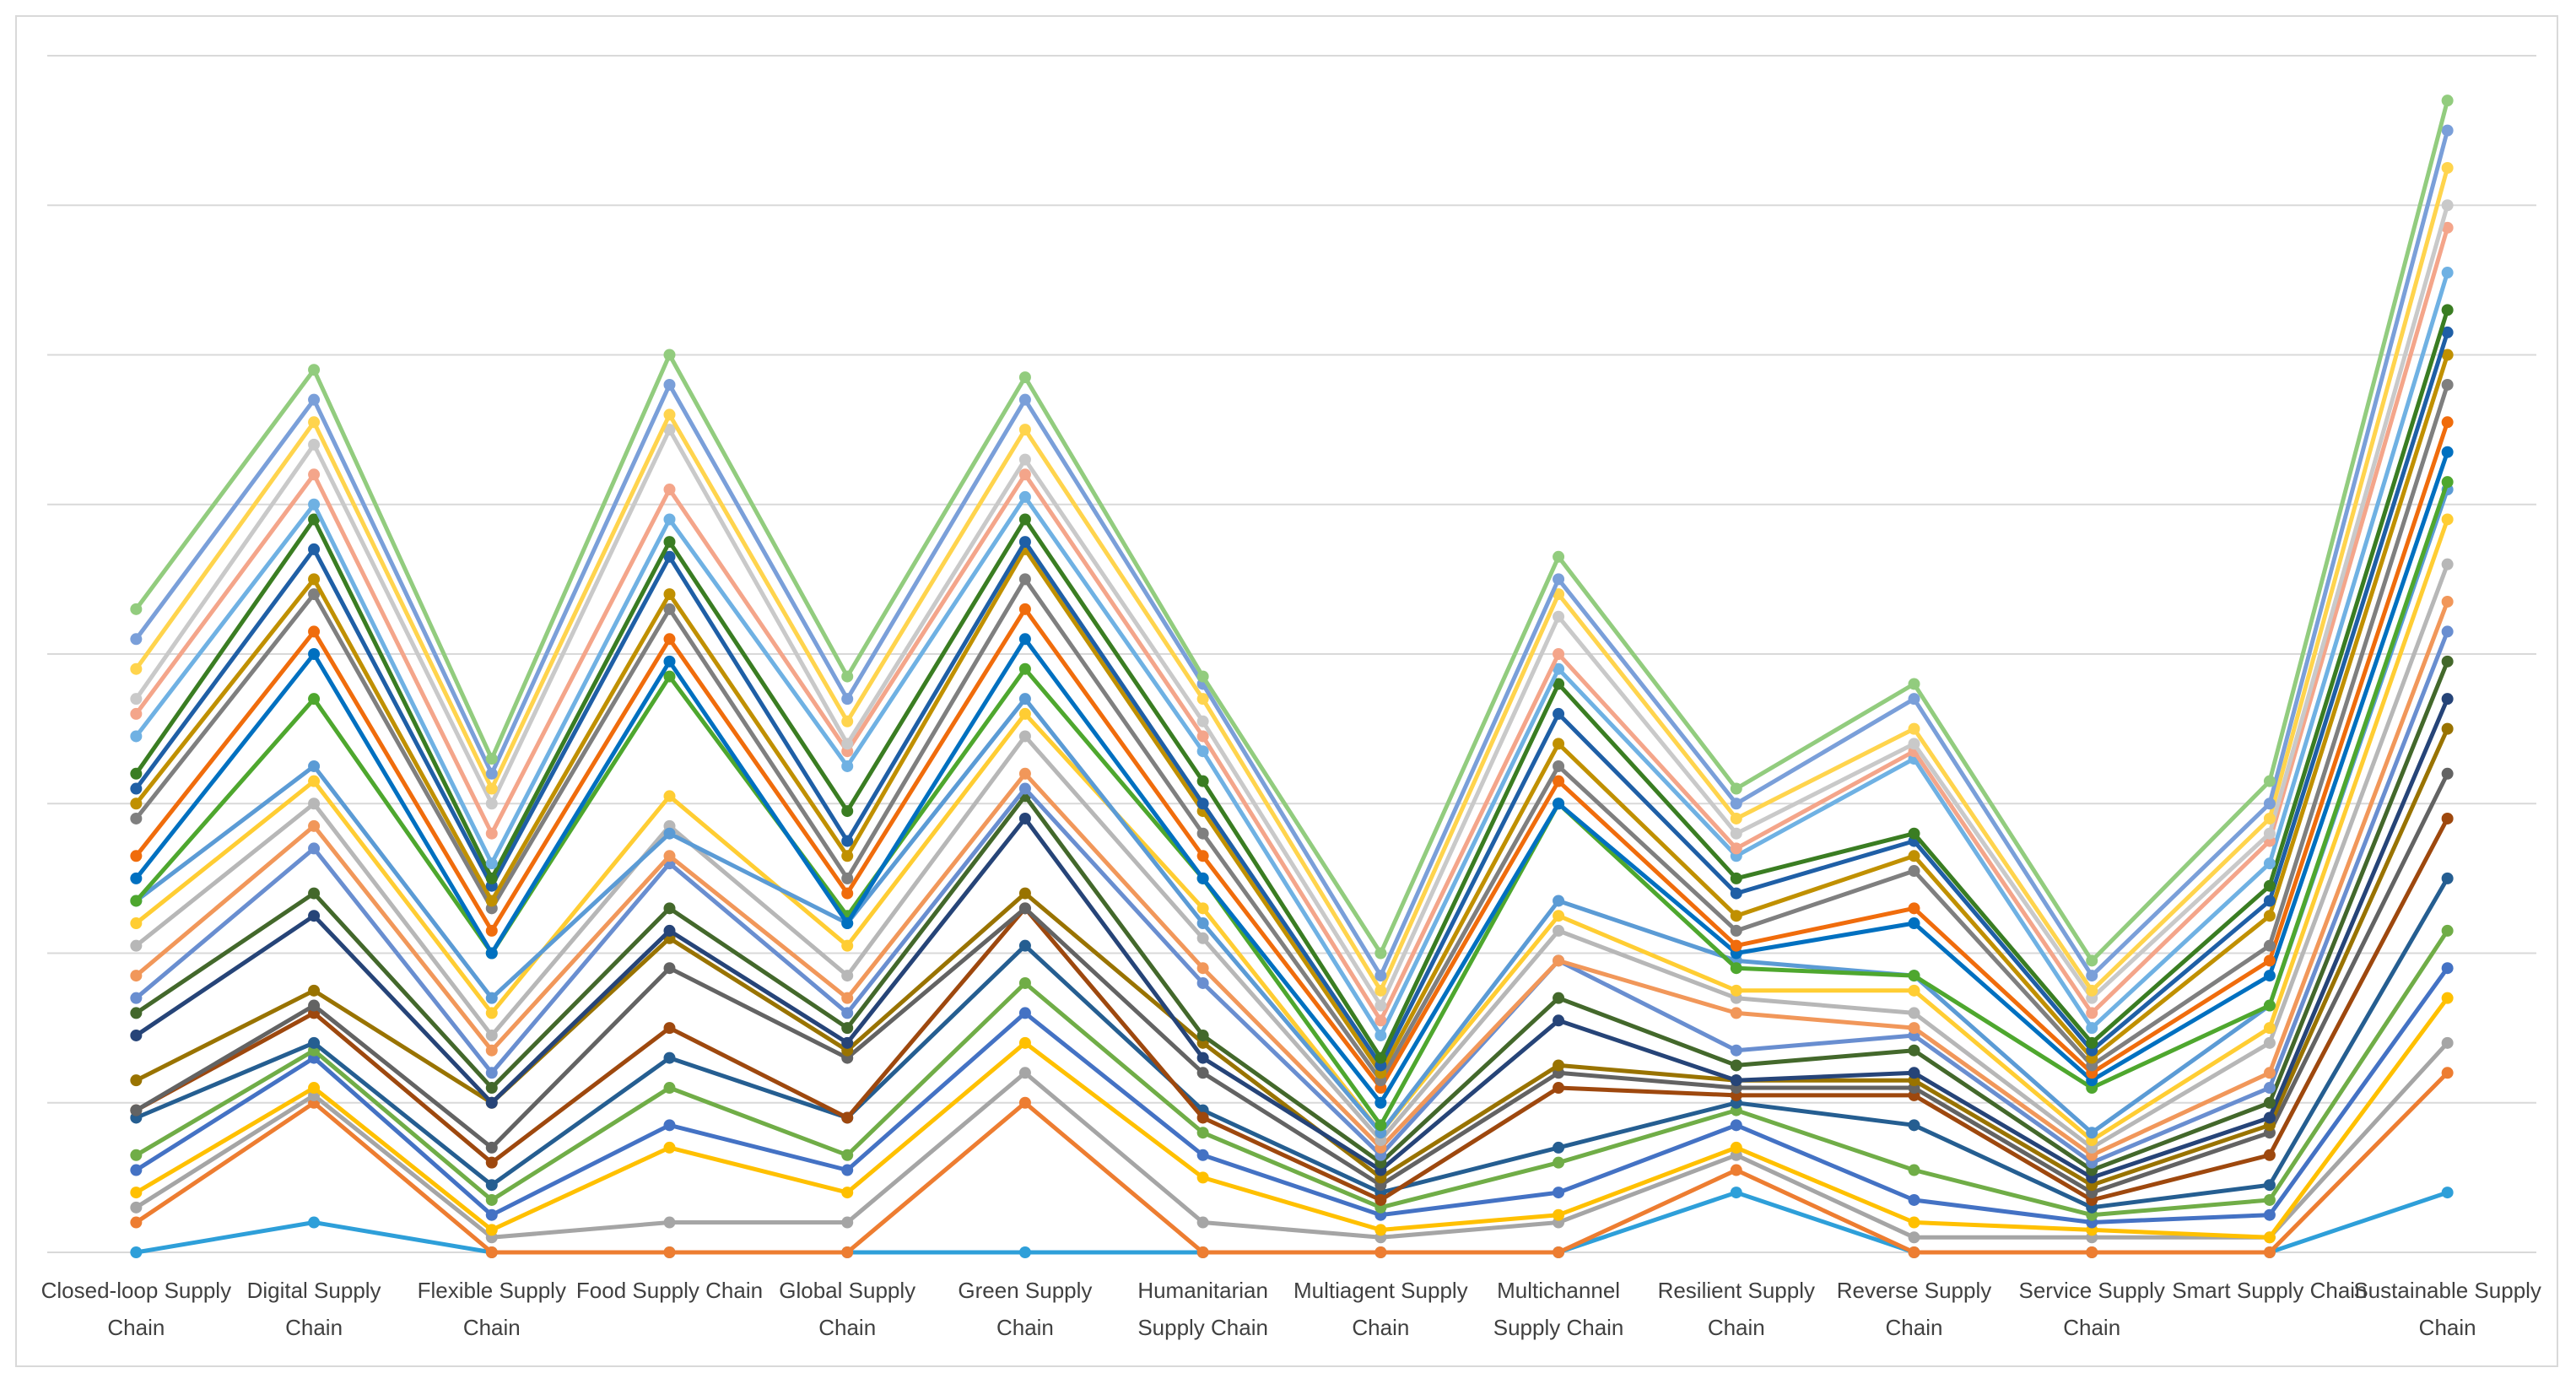 Image resolution: width=2576 pixels, height=1384 pixels. Describe the element at coordinates (1202, 1309) in the screenshot. I see `x-tick-label-7: Humanitarian Supply Chain` at that location.